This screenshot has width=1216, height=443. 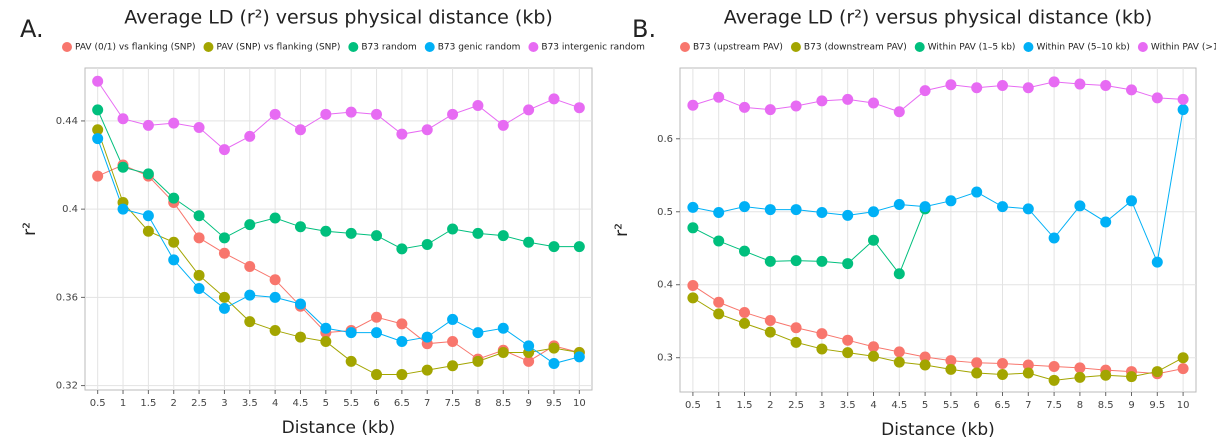 What do you see at coordinates (977, 405) in the screenshot?
I see `x-tick-label: 6` at bounding box center [977, 405].